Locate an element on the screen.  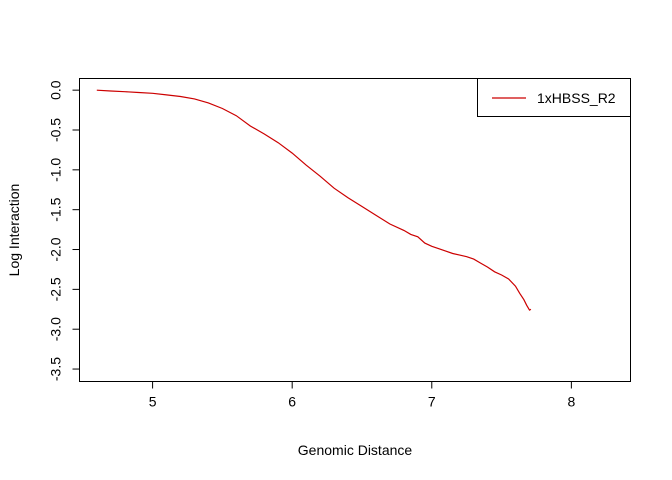
y-tick-label: -1.0 is located at coordinates (56, 170).